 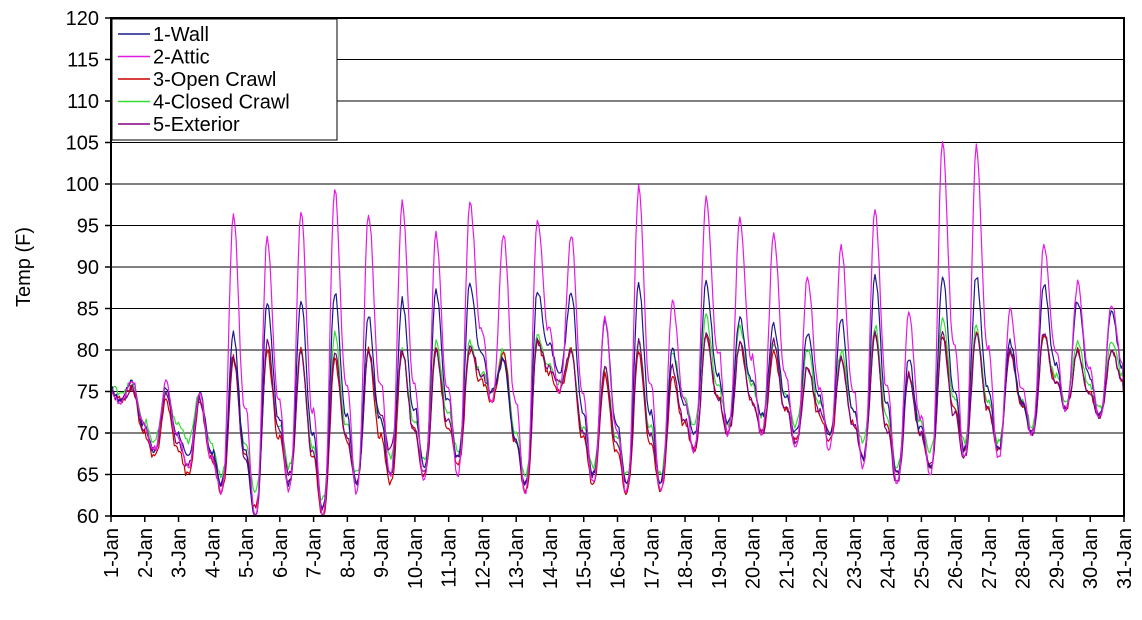 I want to click on x-tick-label: 3-Jan, so click(x=180, y=553).